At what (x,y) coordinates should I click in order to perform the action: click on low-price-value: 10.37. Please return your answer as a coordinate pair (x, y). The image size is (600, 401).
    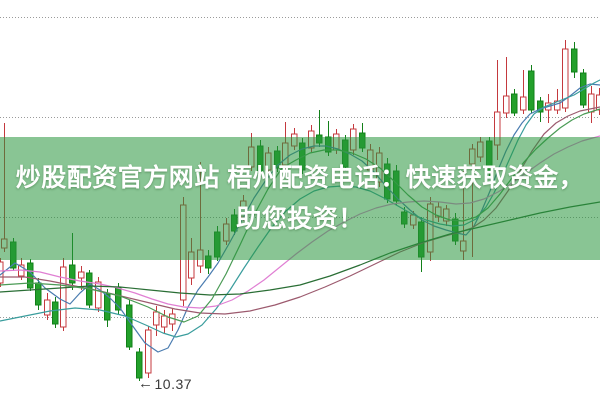
    Looking at the image, I should click on (173, 383).